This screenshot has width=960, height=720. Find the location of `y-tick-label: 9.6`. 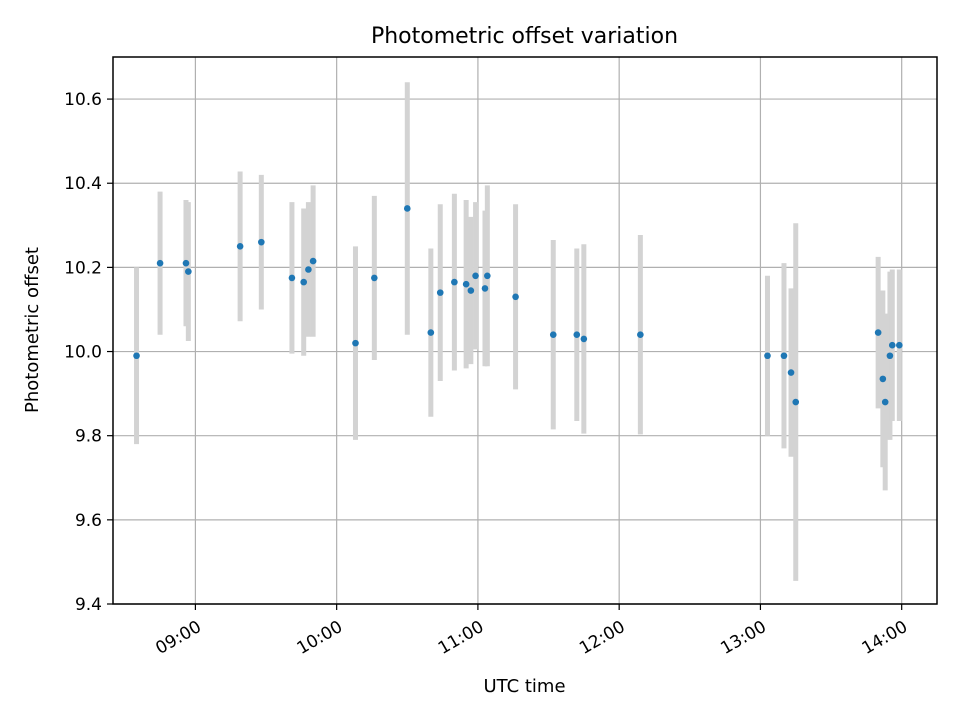

y-tick-label: 9.6 is located at coordinates (88, 521).